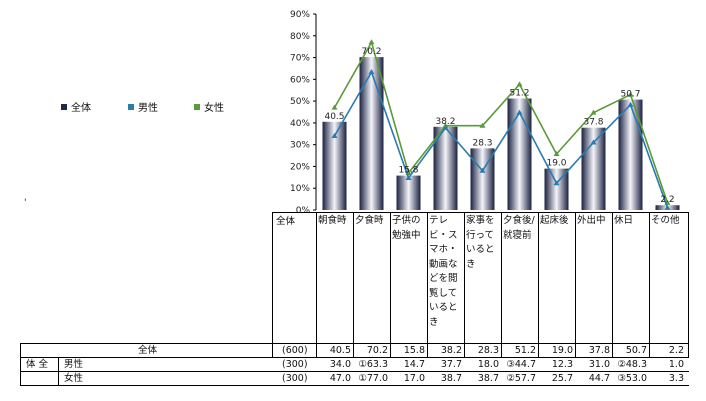 This screenshot has height=401, width=706. I want to click on legend-label-female: 女性, so click(214, 107).